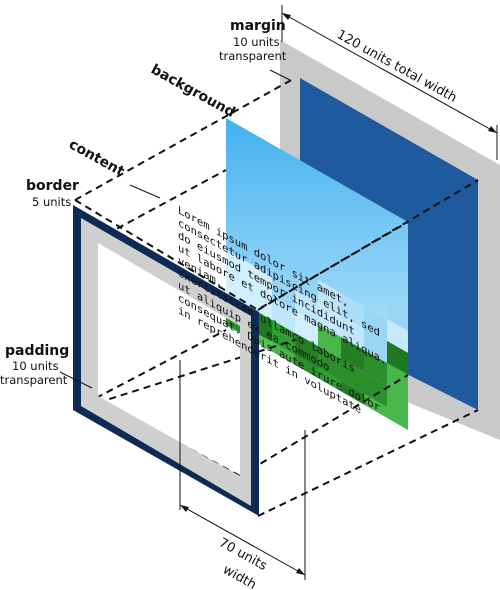 Image resolution: width=500 pixels, height=590 pixels. What do you see at coordinates (253, 56) in the screenshot?
I see `margin-sub-2: transparent` at bounding box center [253, 56].